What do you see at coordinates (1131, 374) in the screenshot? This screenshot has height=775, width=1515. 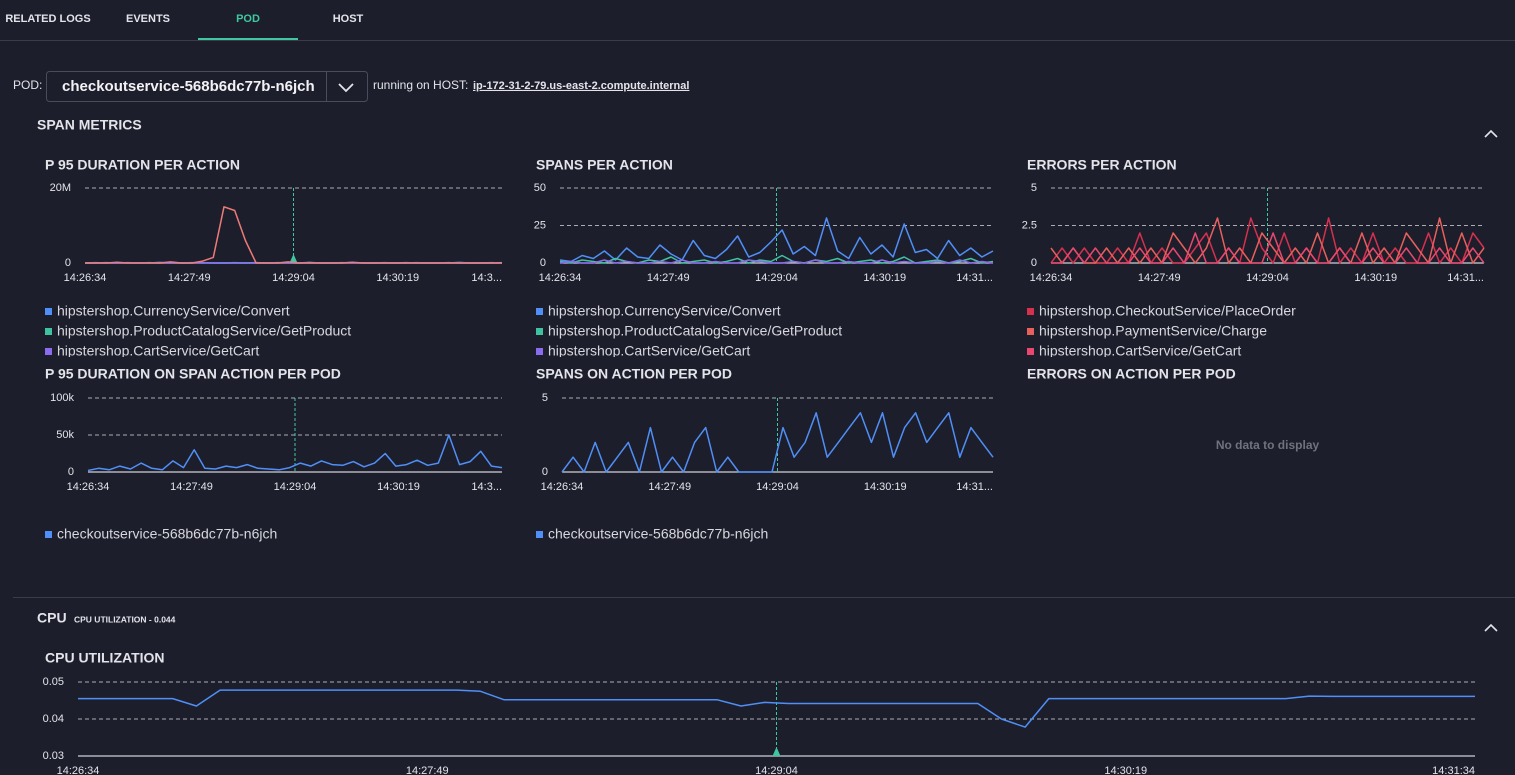 I see `chart-title: ERRORS ON ACTION PER POD` at bounding box center [1131, 374].